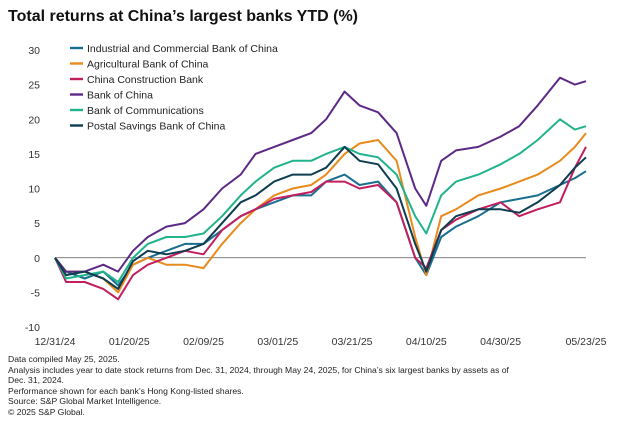 Image resolution: width=640 pixels, height=446 pixels. Describe the element at coordinates (37, 259) in the screenshot. I see `y-tick-label: 0` at that location.